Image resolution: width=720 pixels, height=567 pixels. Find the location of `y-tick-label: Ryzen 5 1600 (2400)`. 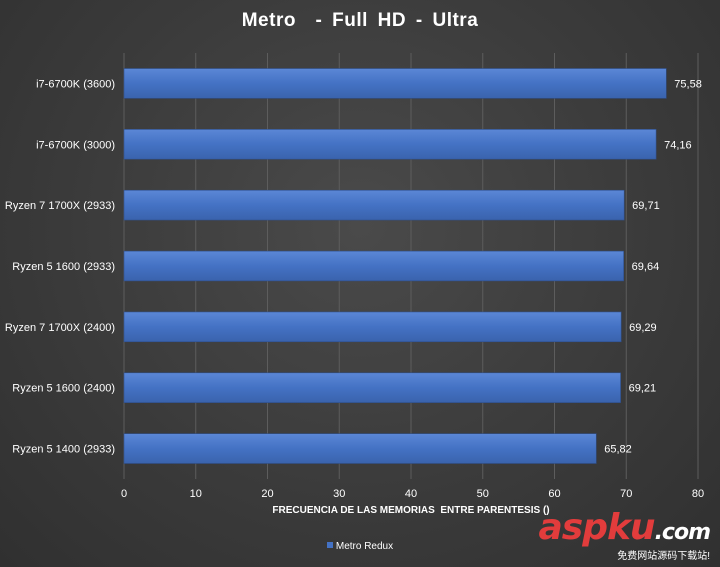

y-tick-label: Ryzen 5 1600 (2400) is located at coordinates (63, 389).